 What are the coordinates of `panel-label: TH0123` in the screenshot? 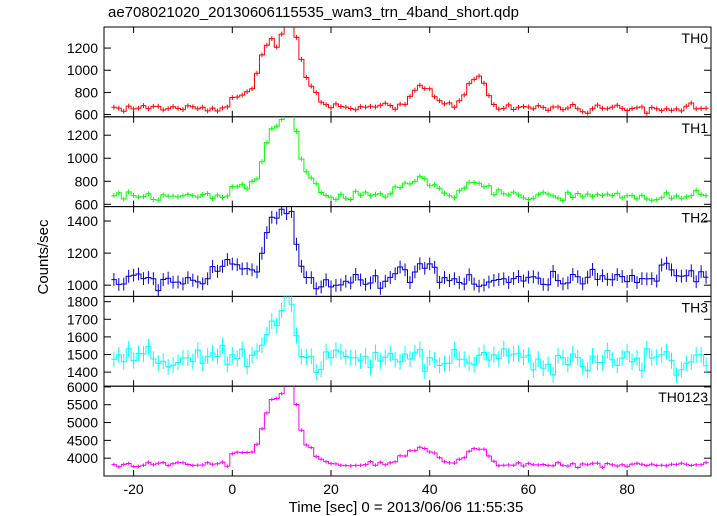 It's located at (683, 397).